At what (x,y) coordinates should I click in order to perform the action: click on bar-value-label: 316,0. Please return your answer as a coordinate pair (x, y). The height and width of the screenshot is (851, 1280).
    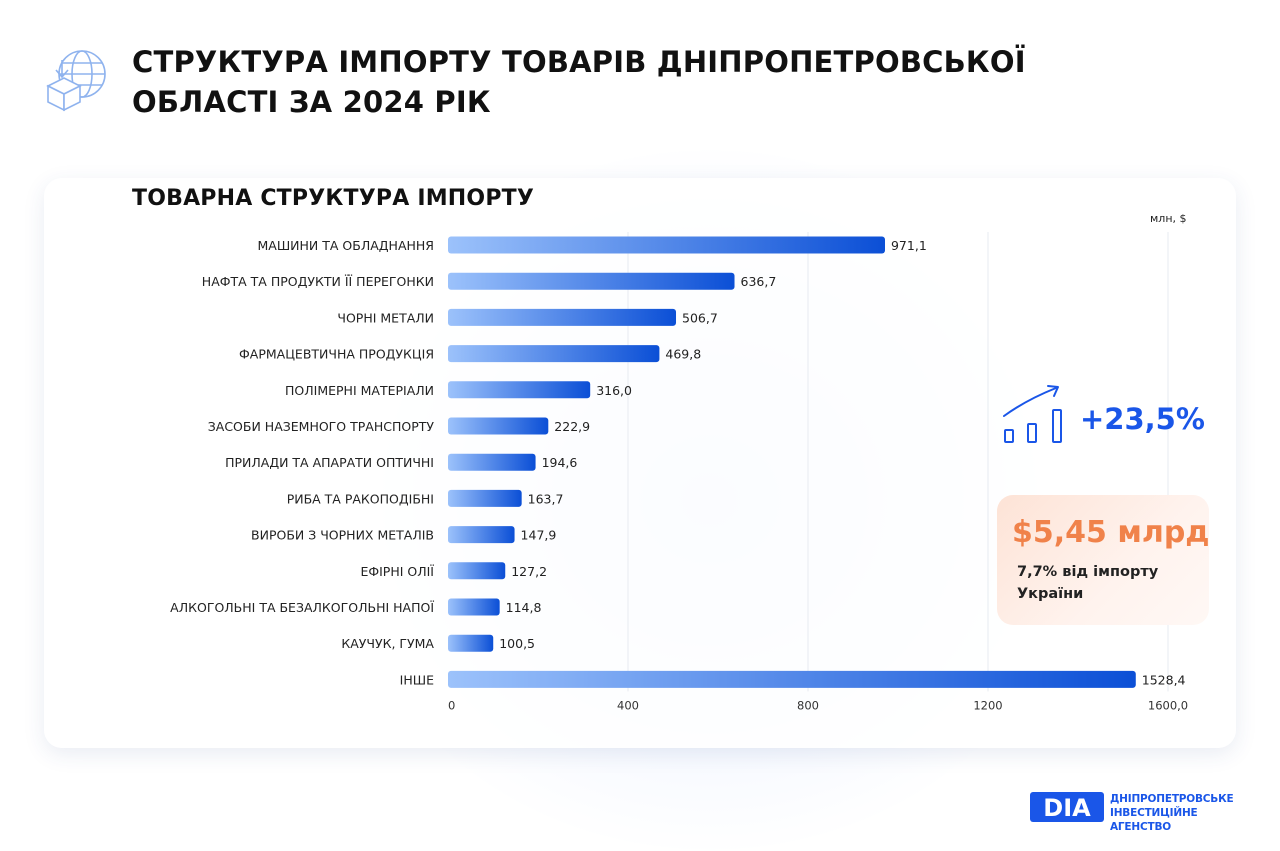
    Looking at the image, I should click on (614, 390).